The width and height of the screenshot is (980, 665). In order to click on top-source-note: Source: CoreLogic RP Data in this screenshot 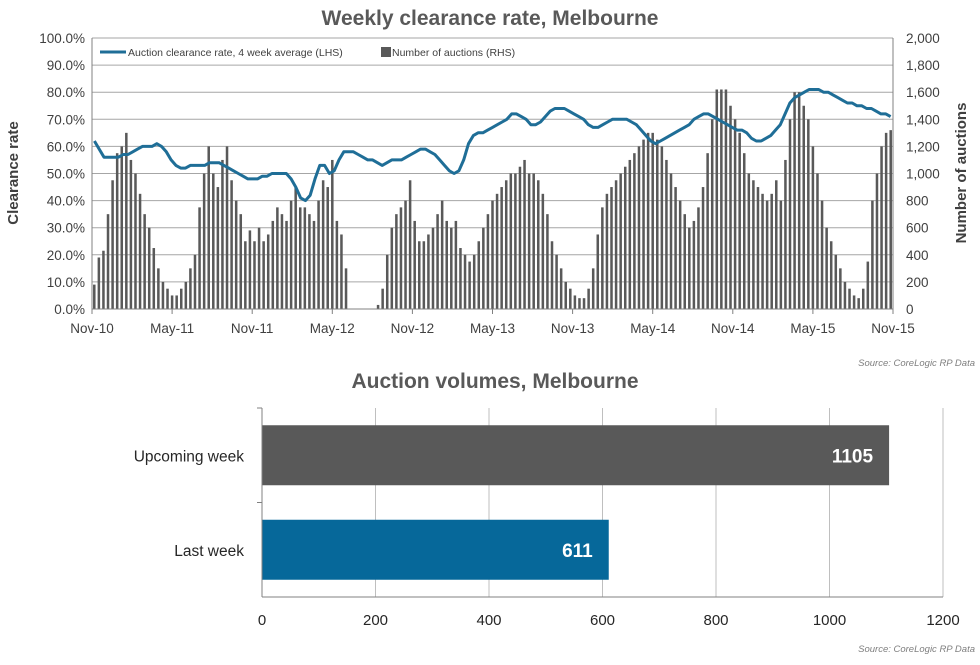, I will do `click(916, 363)`.